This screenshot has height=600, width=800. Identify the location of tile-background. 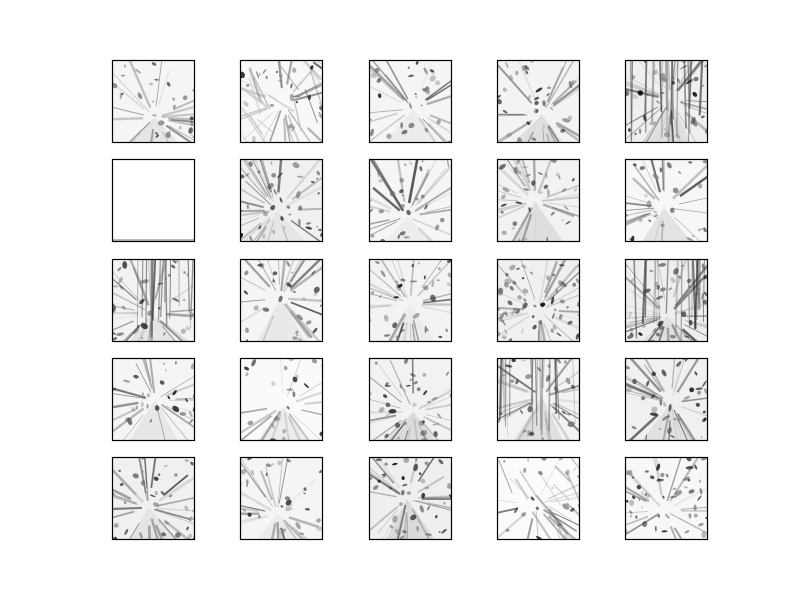
(153, 200).